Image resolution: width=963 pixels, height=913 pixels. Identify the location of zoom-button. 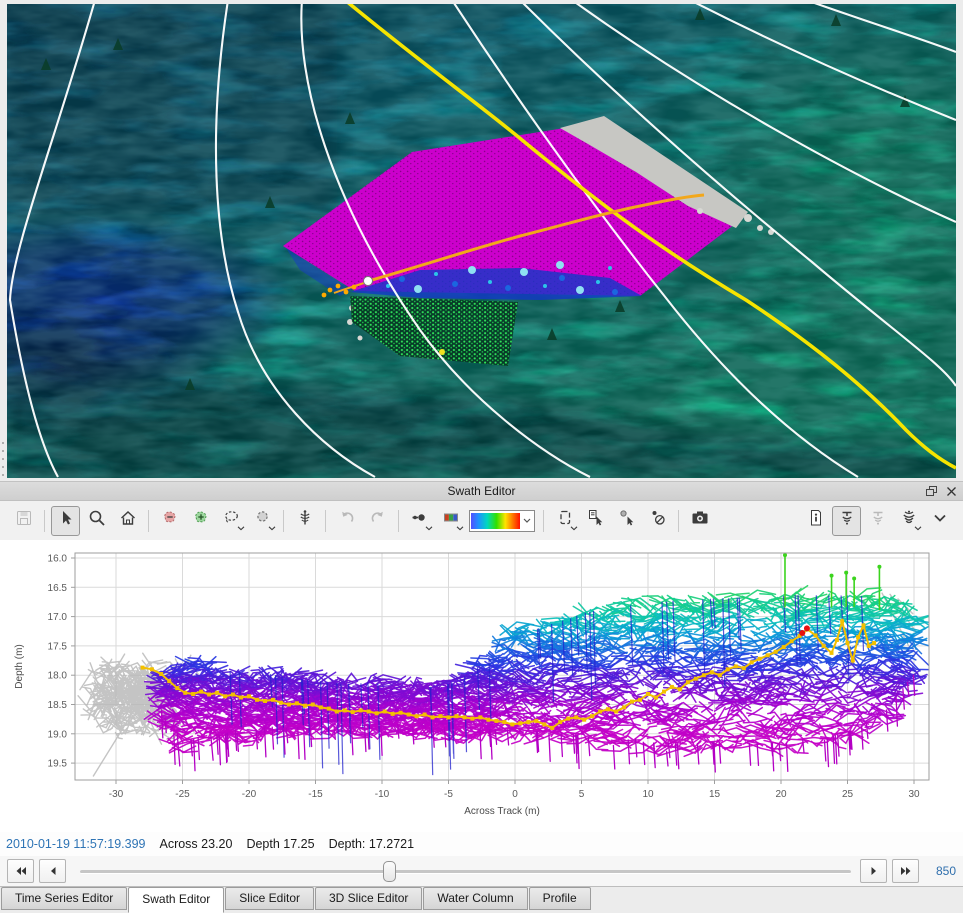
(96, 521).